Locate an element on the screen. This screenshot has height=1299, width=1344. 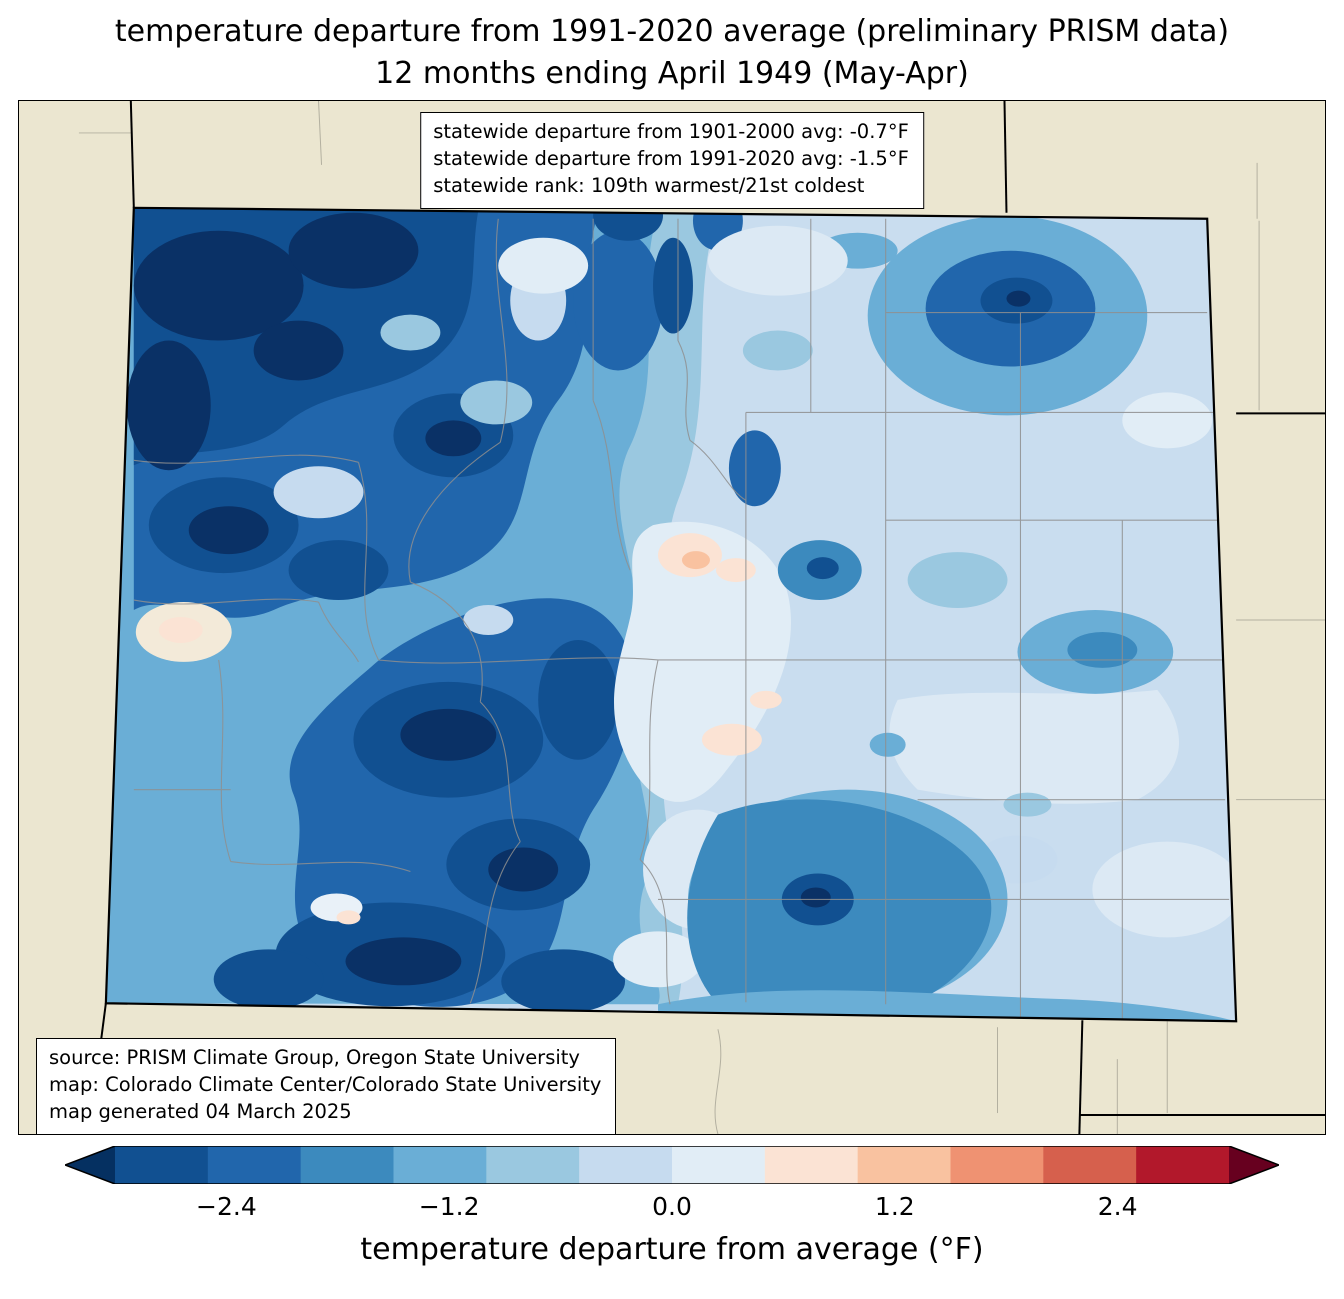
colorbar-ticks: −2.4 −1.2 0.0 1.2 2.4 is located at coordinates (672, 1208).